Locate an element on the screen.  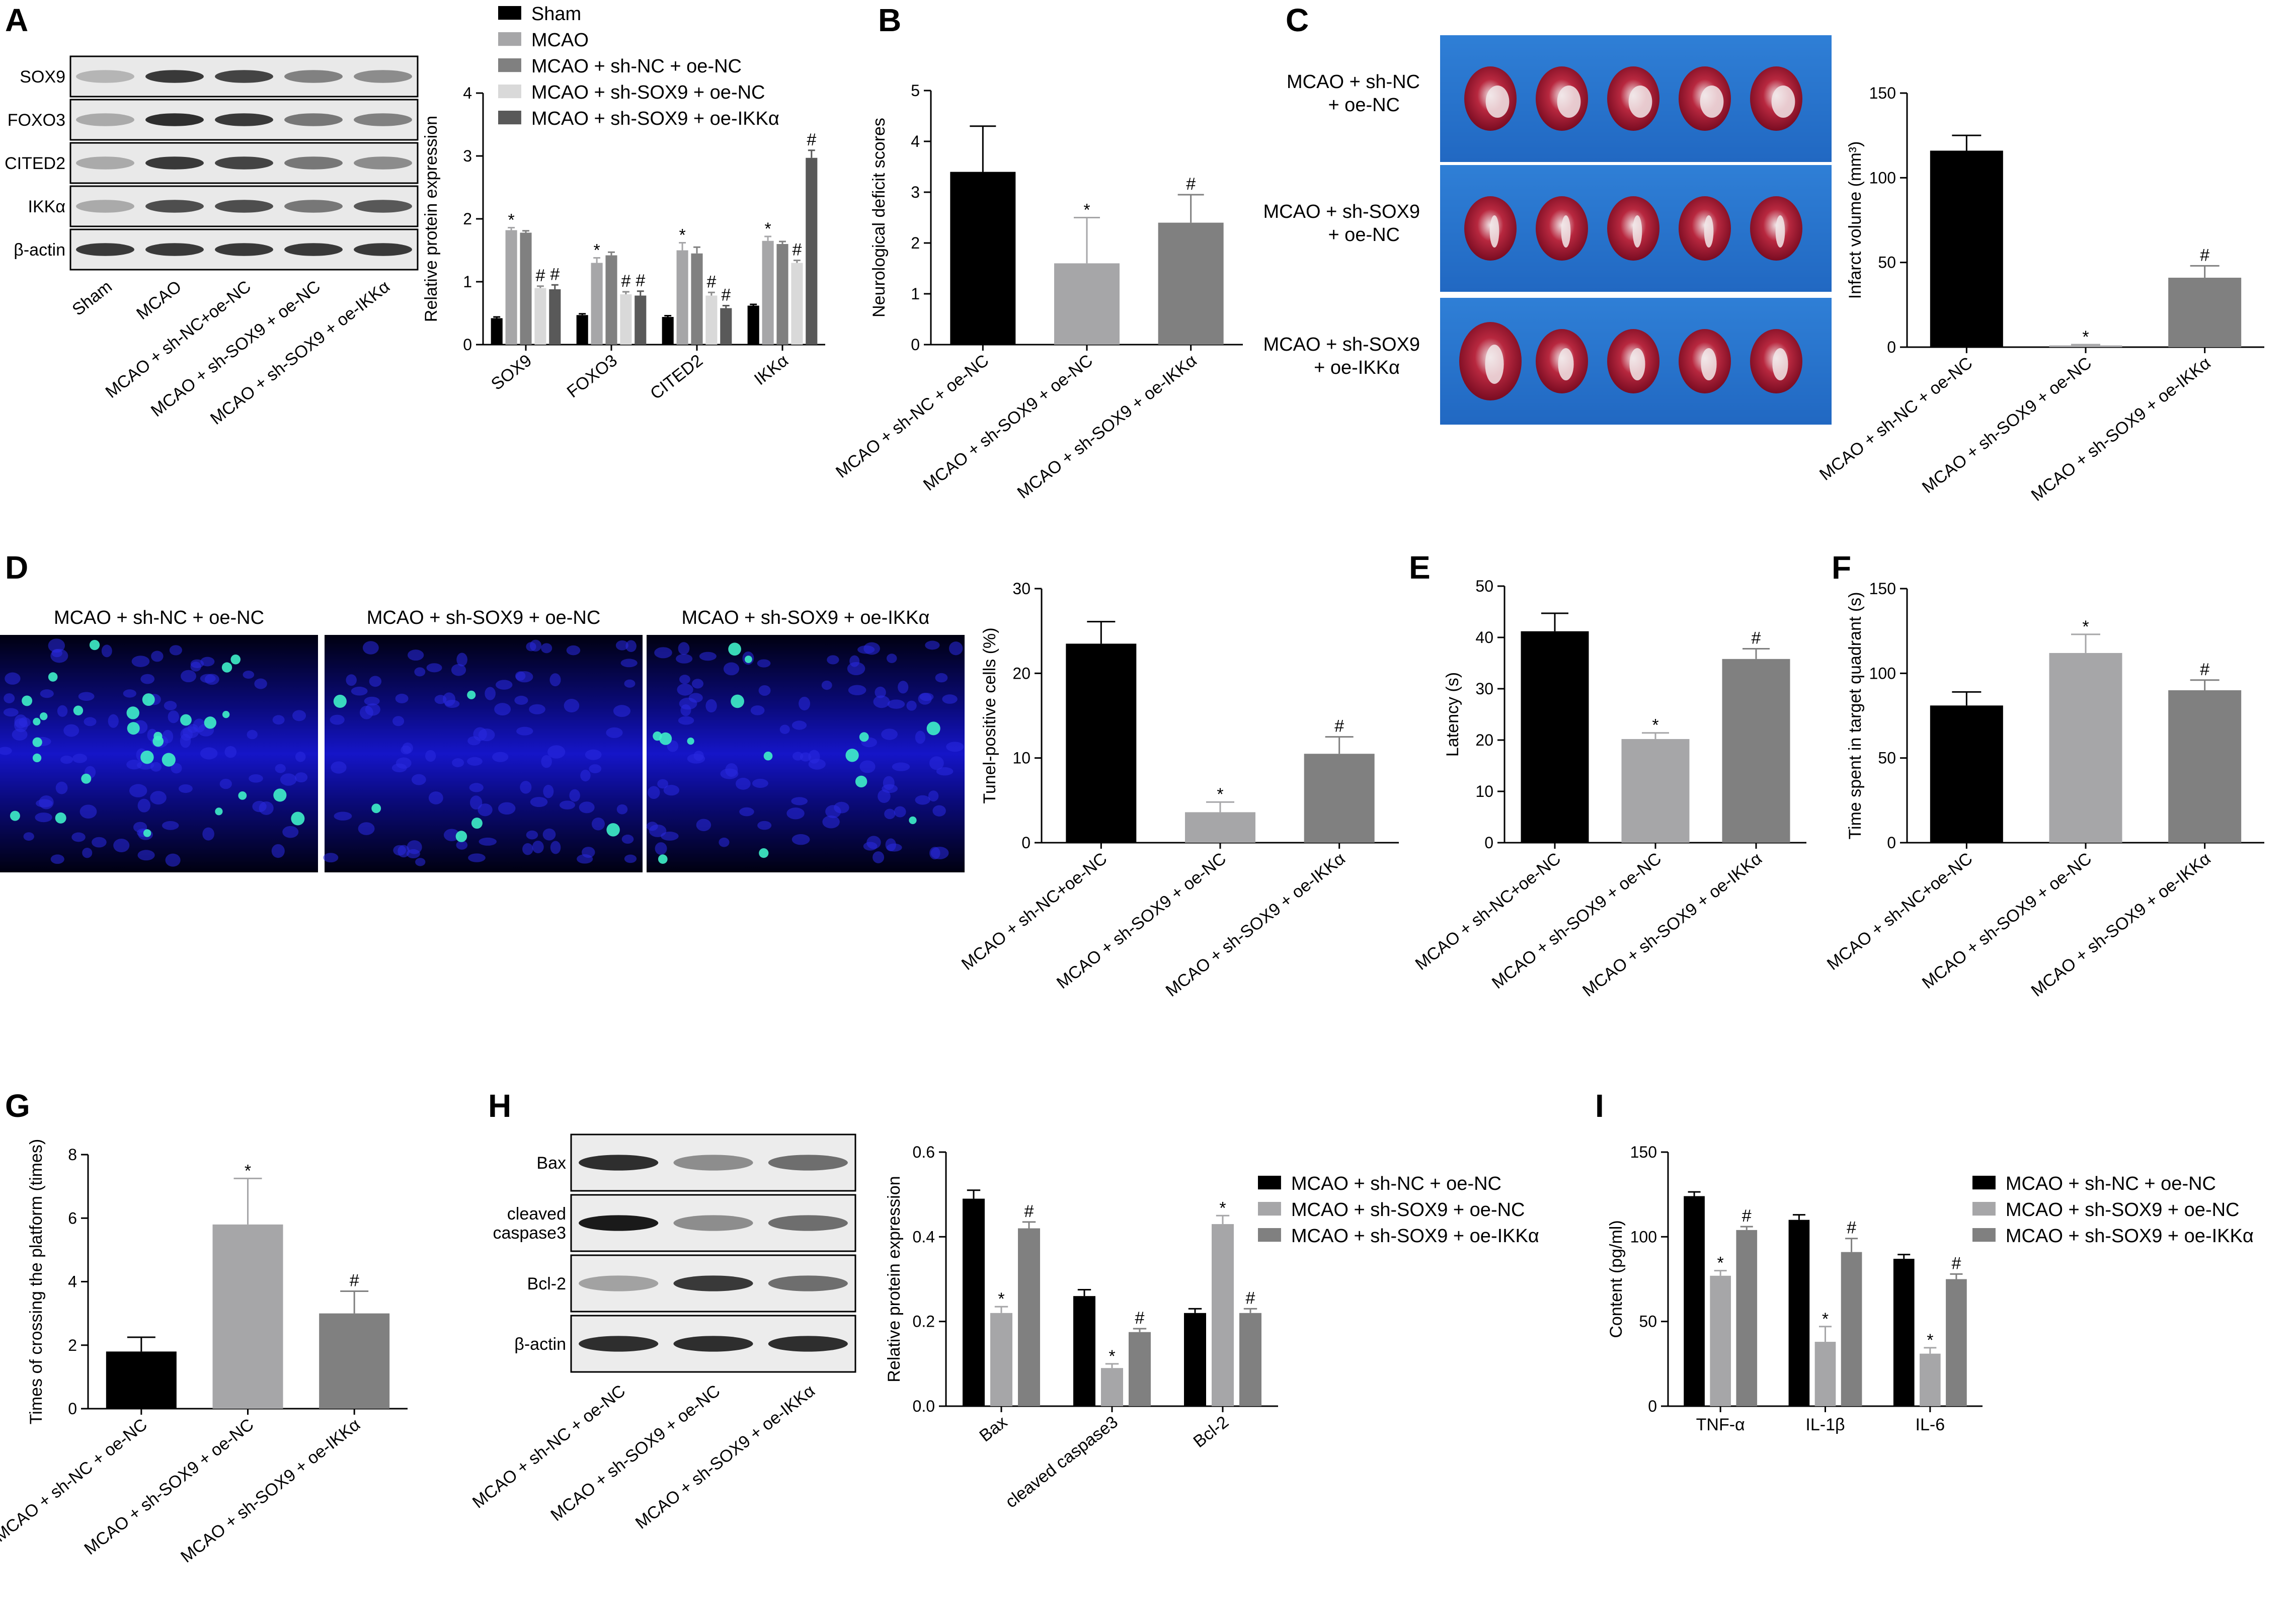
y-tick-label: 50 is located at coordinates (1648, 1322).